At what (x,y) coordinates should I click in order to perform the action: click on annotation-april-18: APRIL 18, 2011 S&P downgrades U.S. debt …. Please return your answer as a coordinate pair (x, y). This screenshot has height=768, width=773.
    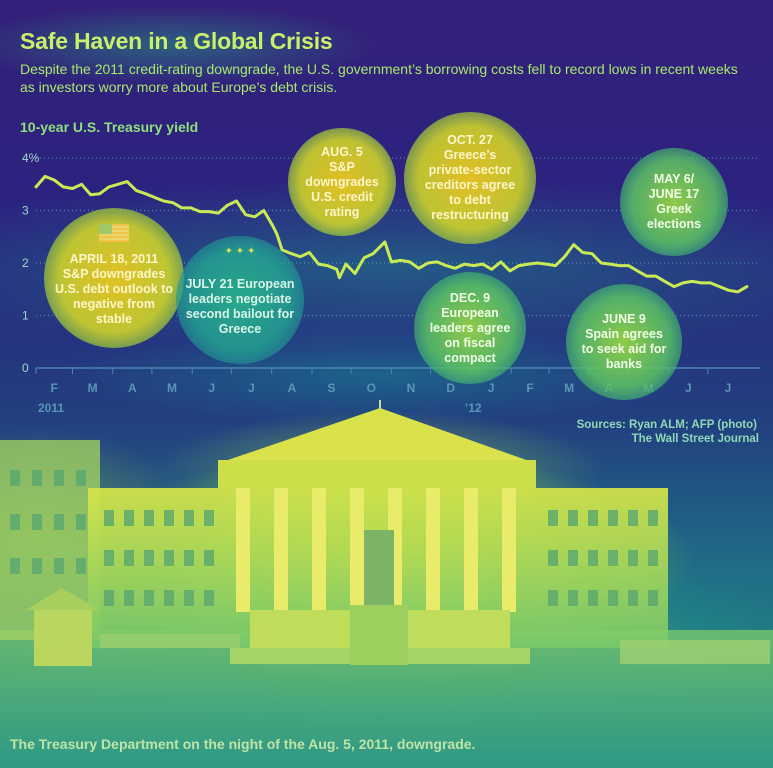
    Looking at the image, I should click on (114, 278).